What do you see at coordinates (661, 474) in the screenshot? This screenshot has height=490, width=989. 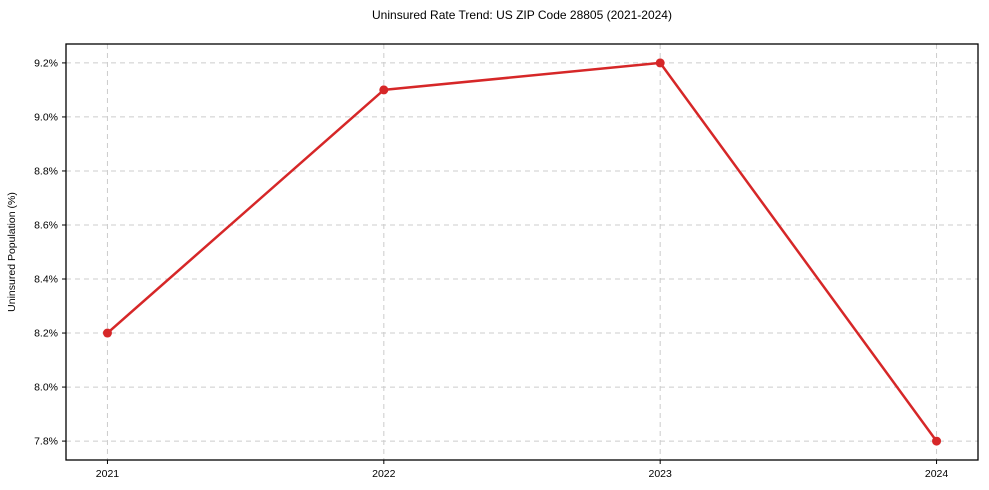 I see `x-tick-label: 2023` at bounding box center [661, 474].